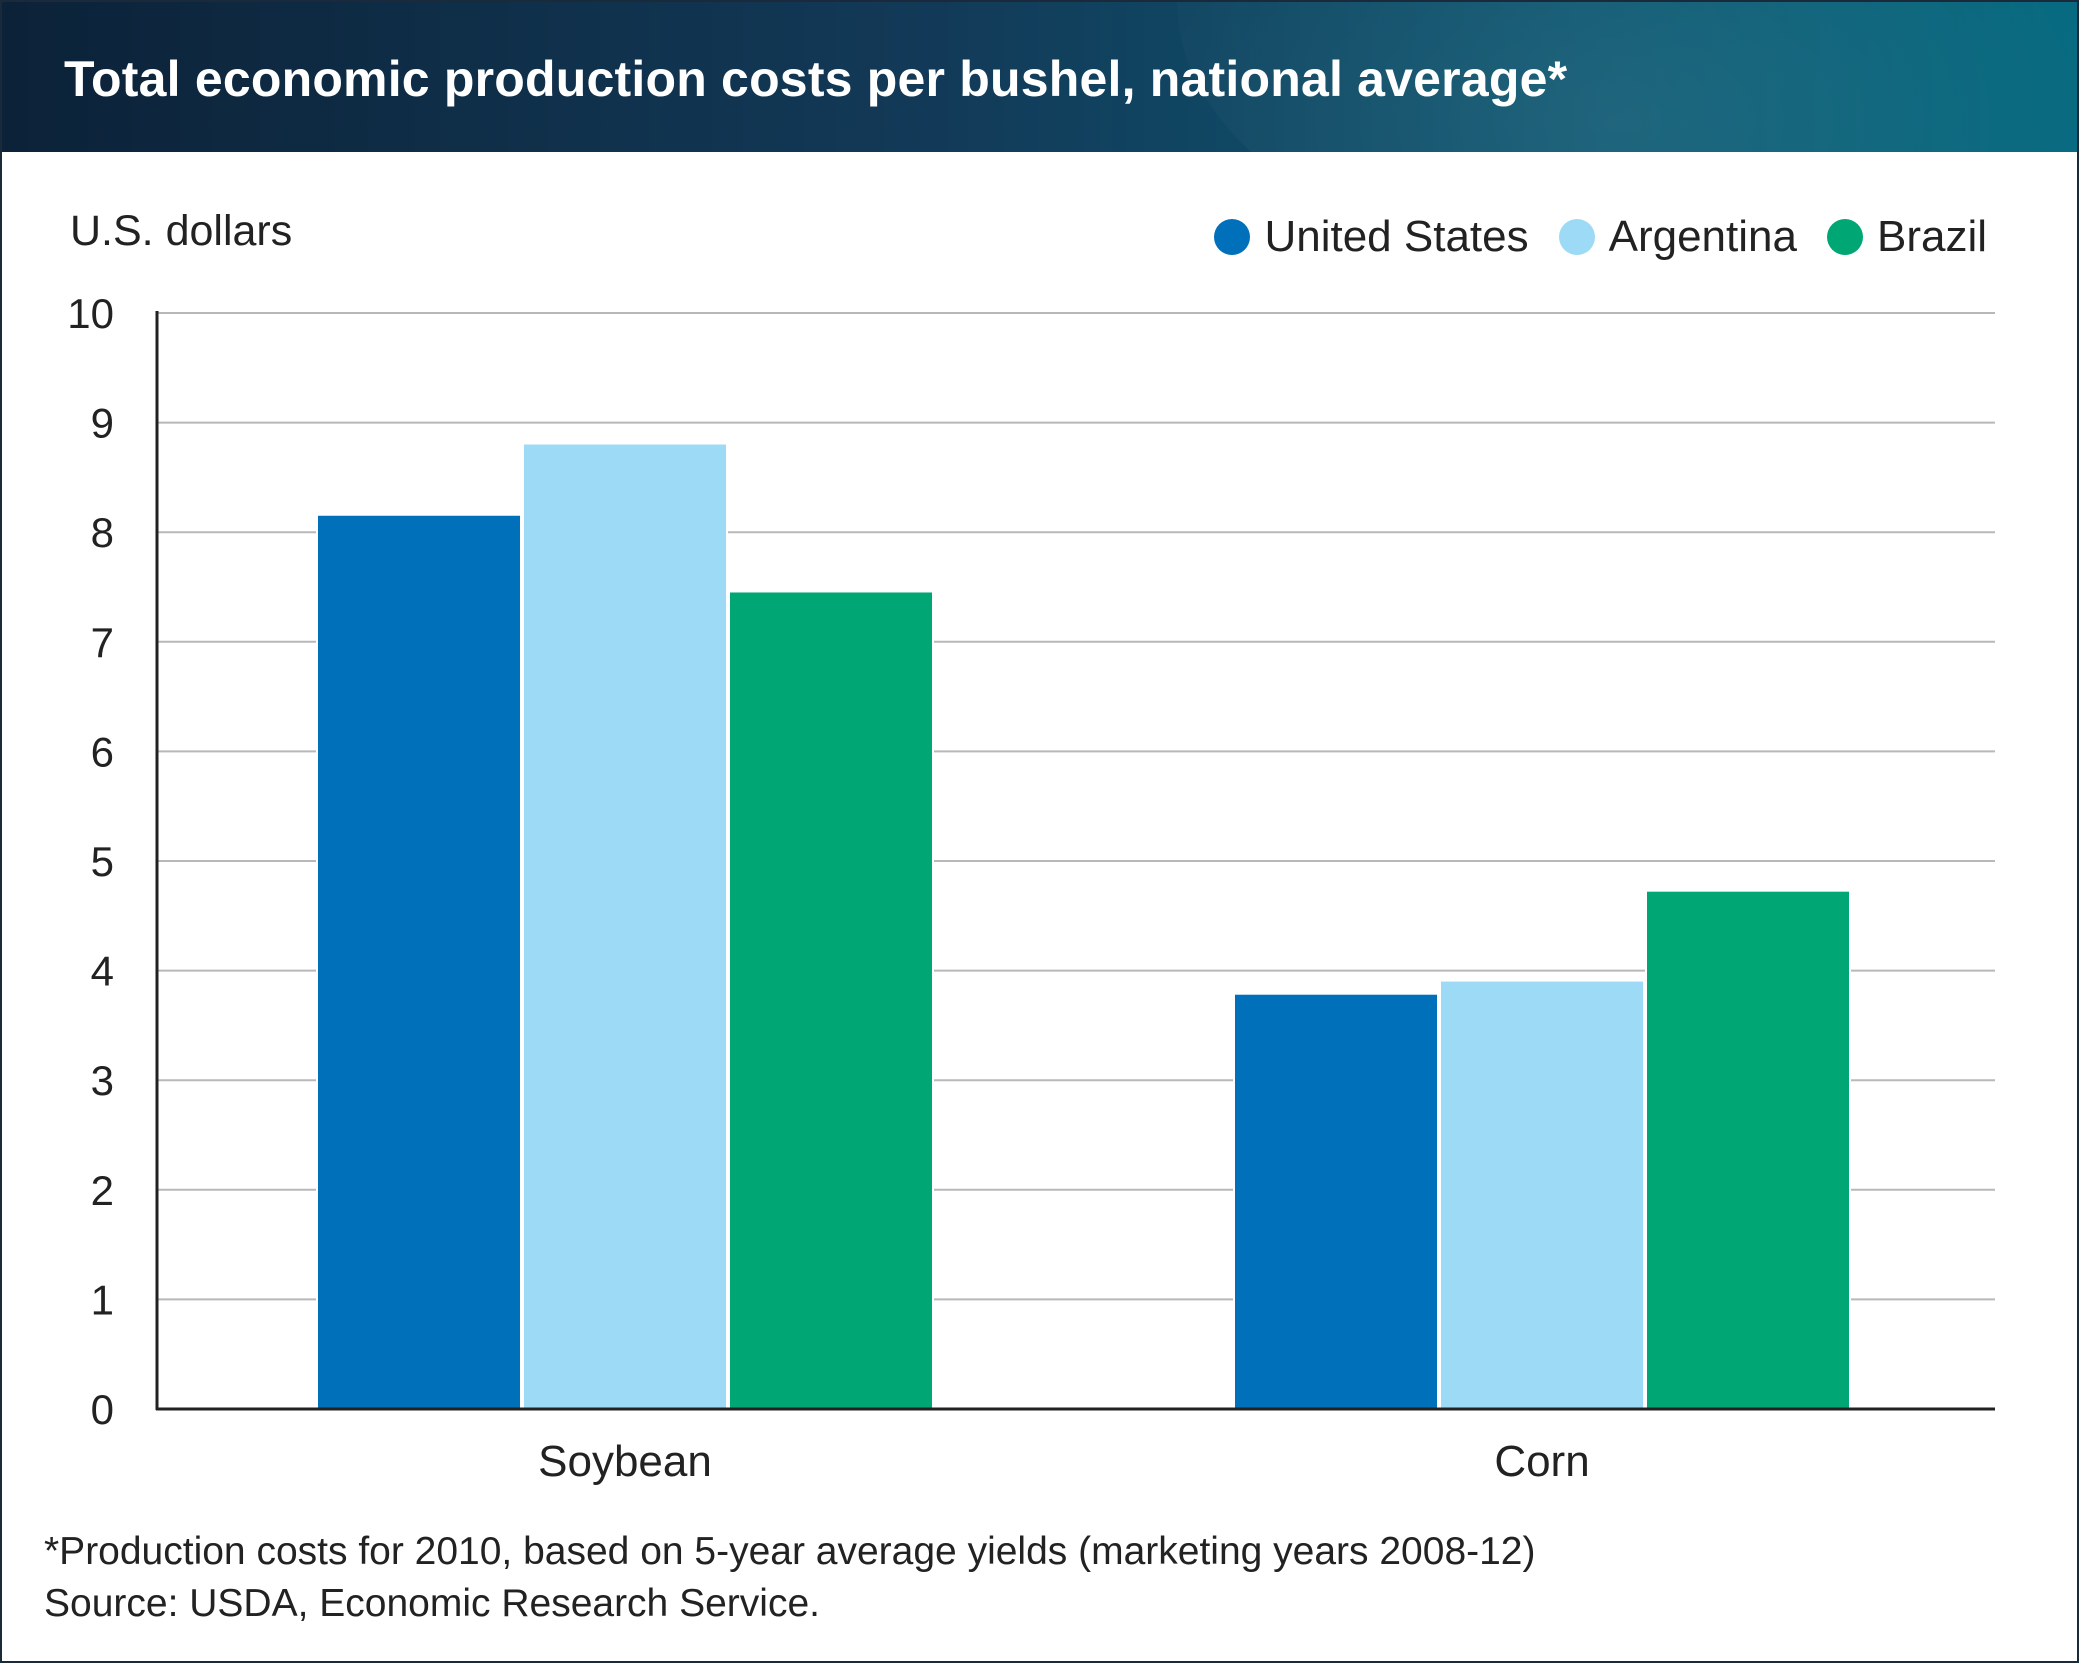 The height and width of the screenshot is (1663, 2079). What do you see at coordinates (102, 1190) in the screenshot?
I see `y-tick-label: 2` at bounding box center [102, 1190].